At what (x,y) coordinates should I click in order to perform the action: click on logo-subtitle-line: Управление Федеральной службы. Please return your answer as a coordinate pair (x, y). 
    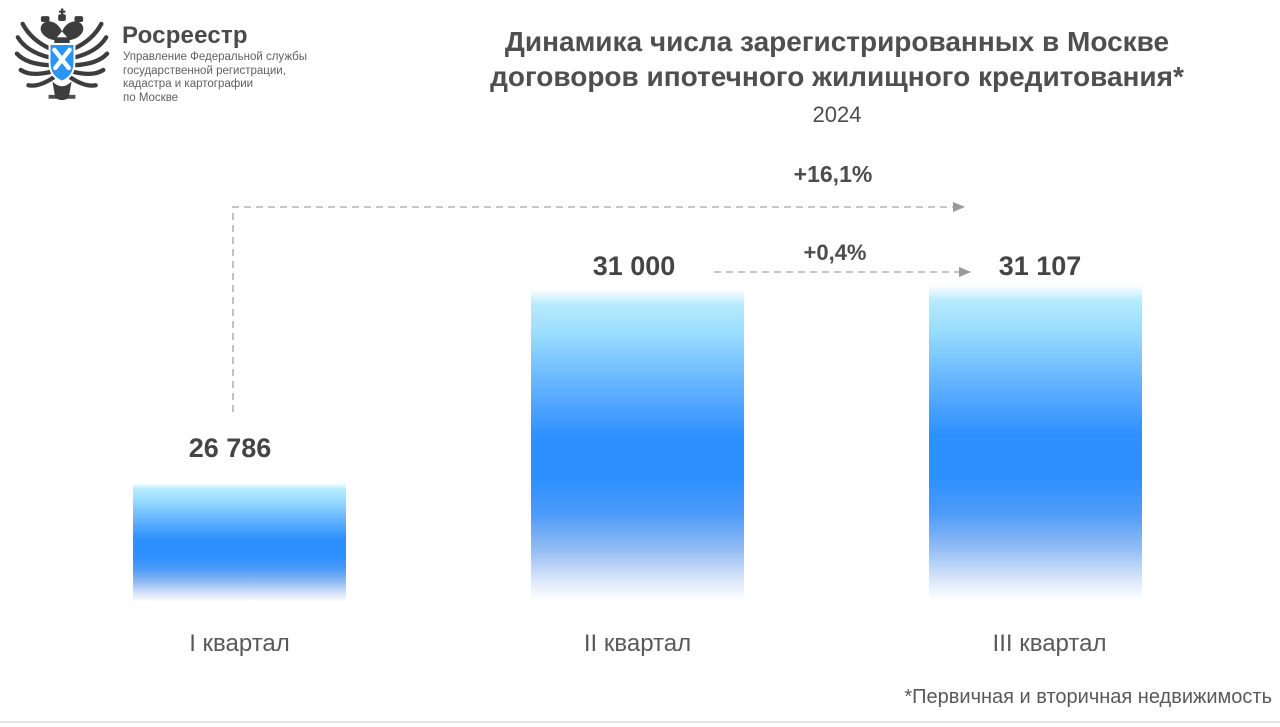
    Looking at the image, I should click on (215, 57).